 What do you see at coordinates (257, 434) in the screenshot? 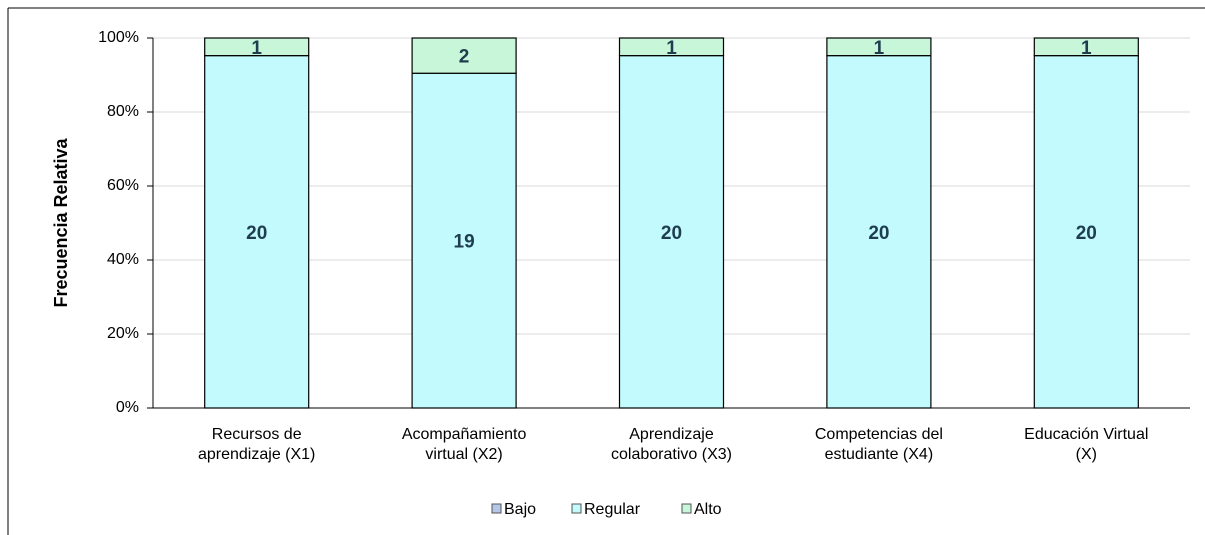
I see `x-tick-label: Recursos de` at bounding box center [257, 434].